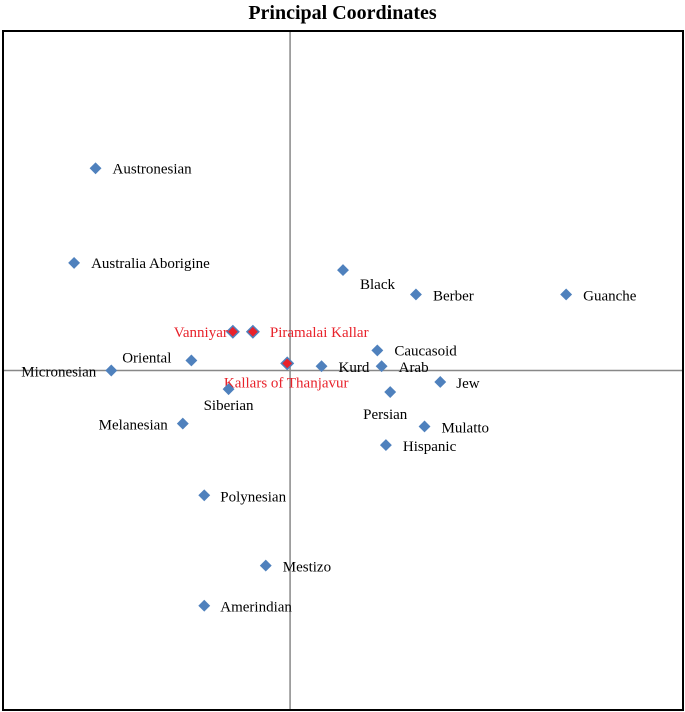  Describe the element at coordinates (286, 383) in the screenshot. I see `point-label-kallars-of-thanjavur: Kallars of Thanjavur` at that location.